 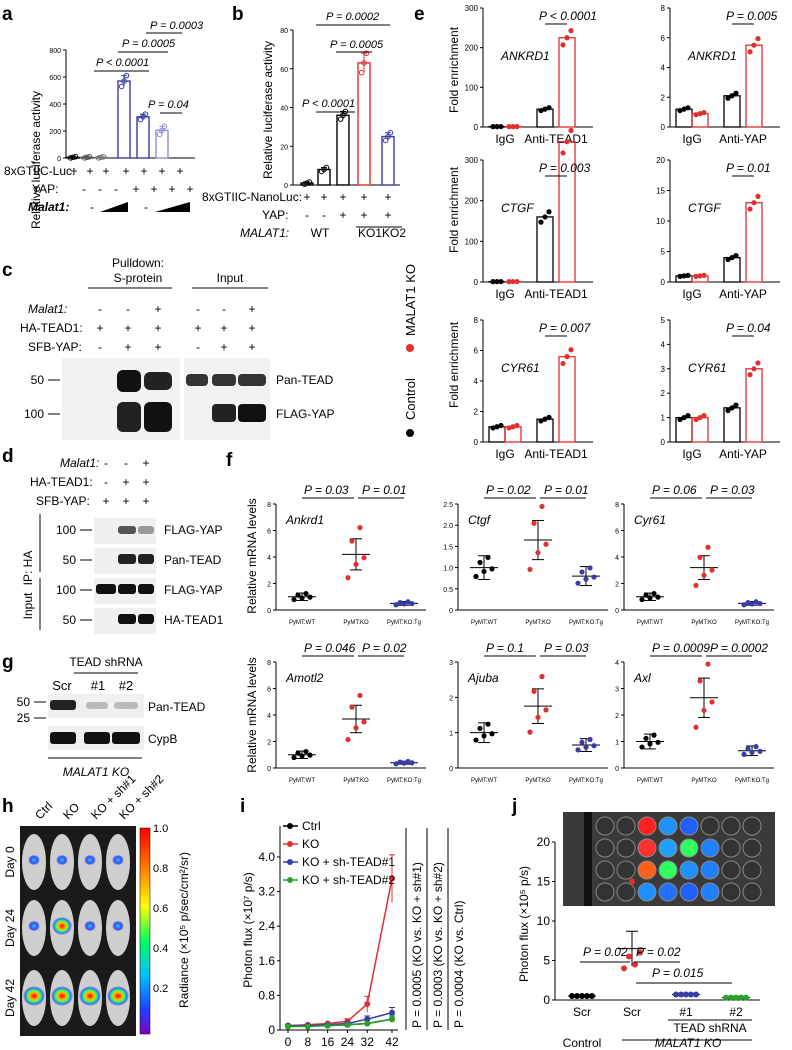 I want to click on panel-a-ylabel: Relative luciferase activity, so click(x=36, y=160).